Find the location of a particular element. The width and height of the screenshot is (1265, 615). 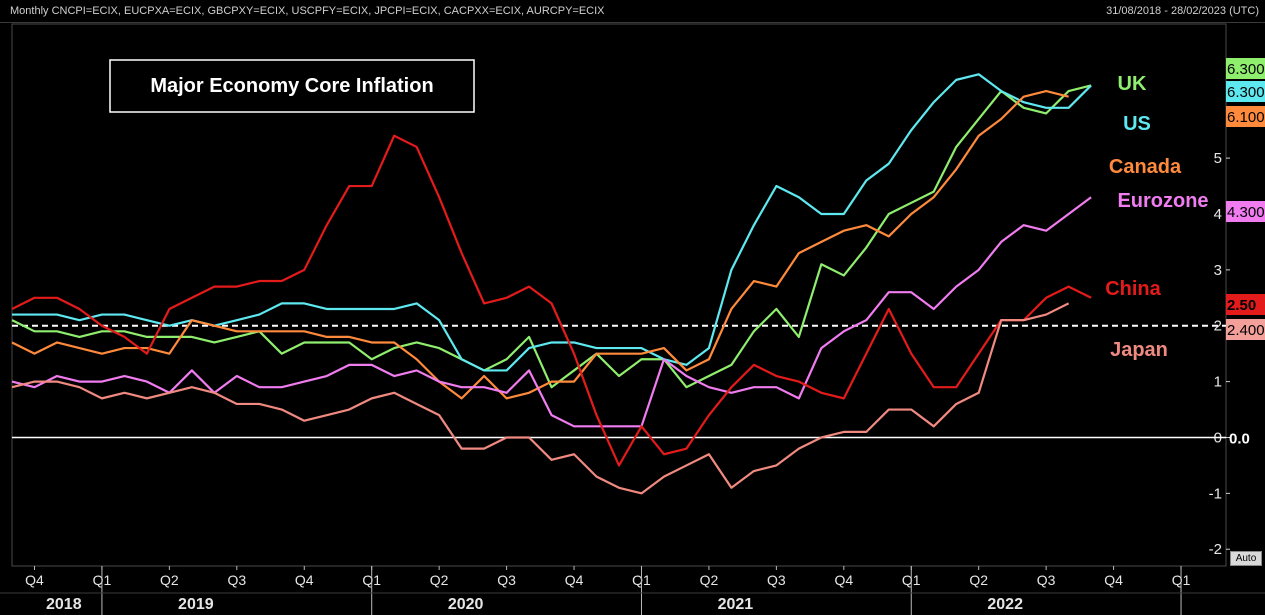

series-name-japan: Japan is located at coordinates (1139, 350).